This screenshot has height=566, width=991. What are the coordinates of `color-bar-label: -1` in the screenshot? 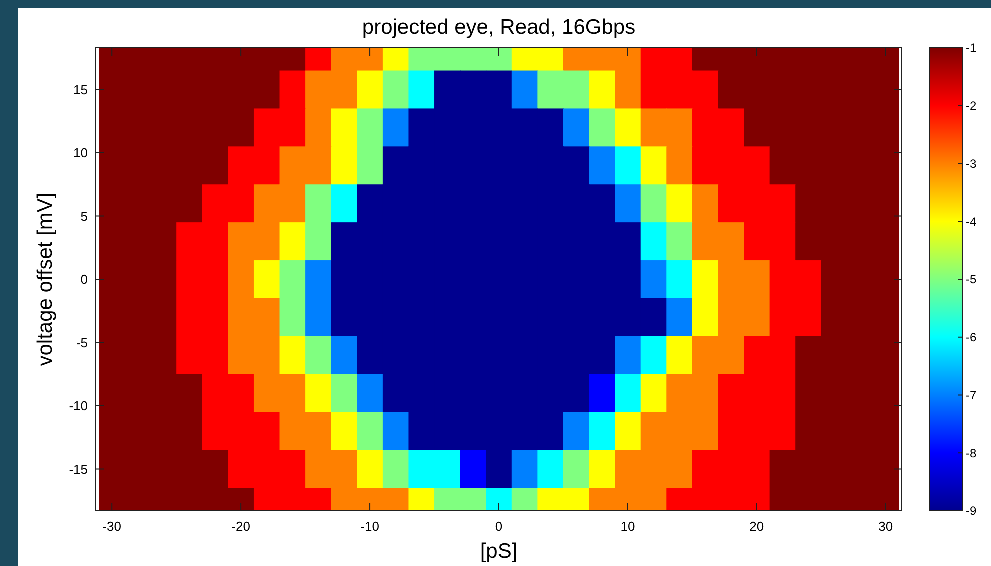 It's located at (971, 48).